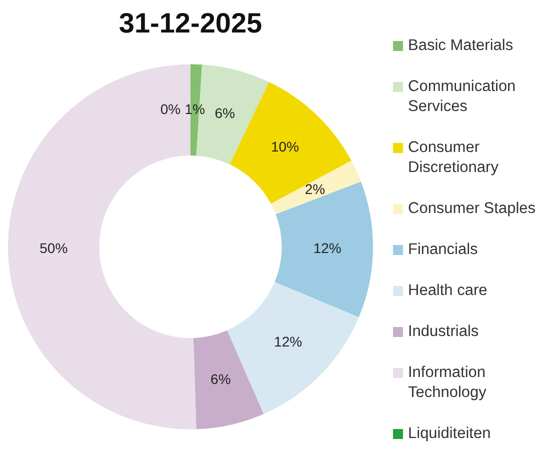 The image size is (554, 450). I want to click on legend-label: Health care, so click(448, 291).